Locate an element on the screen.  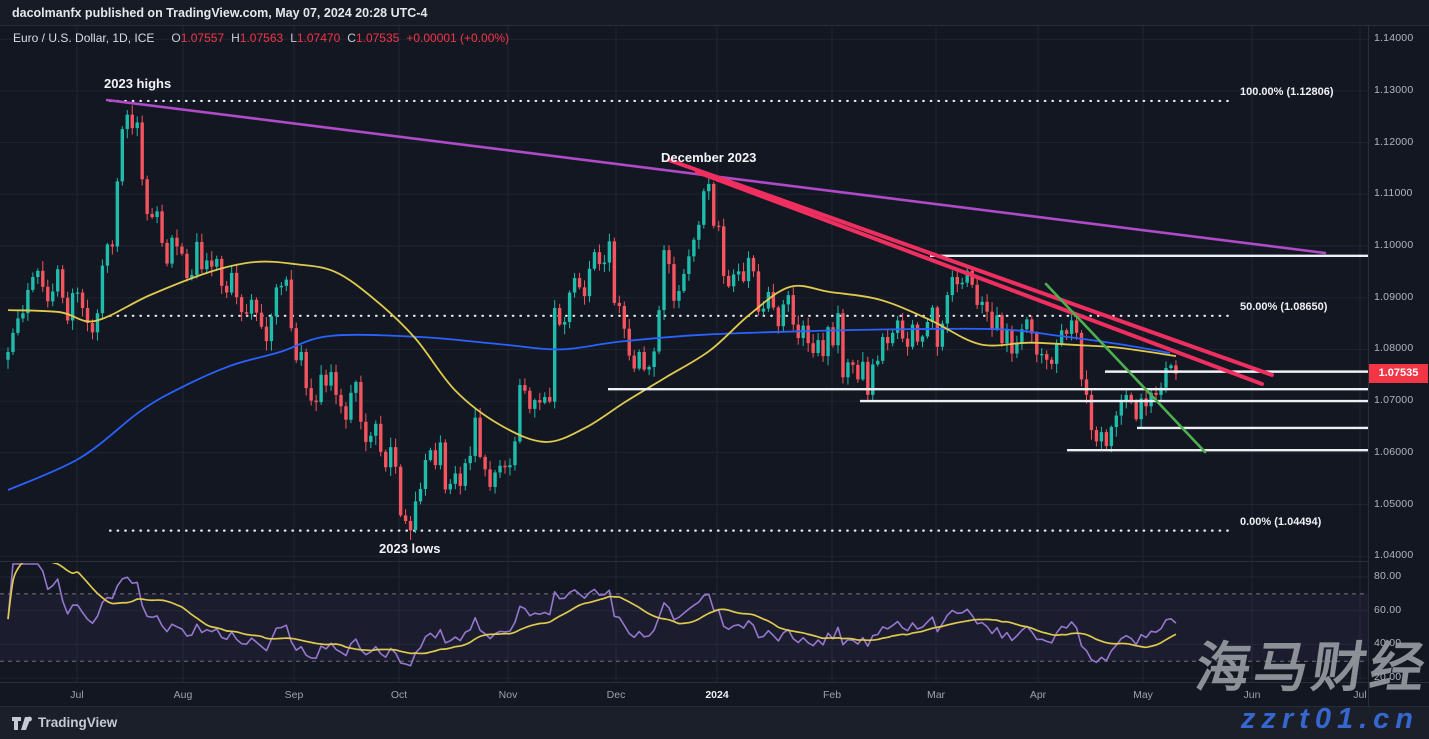
watermark-url: zzrt01.cn is located at coordinates (1329, 719).